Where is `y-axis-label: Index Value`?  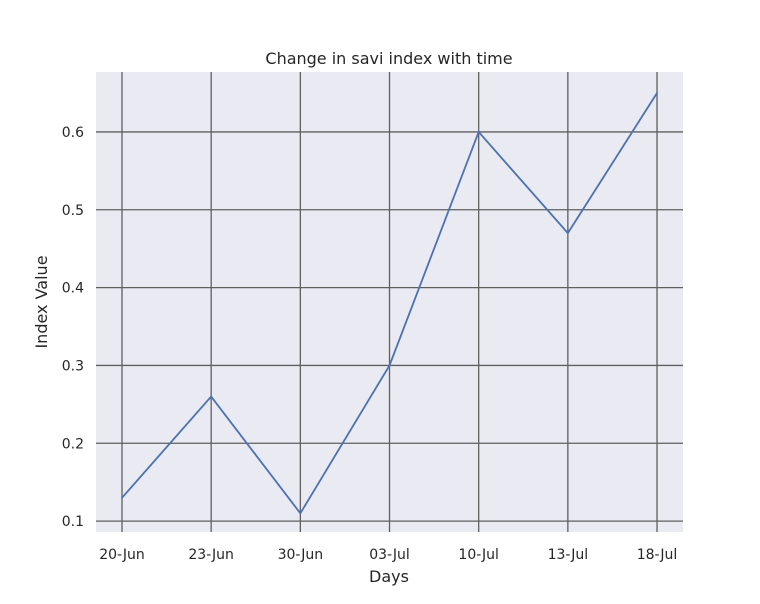
y-axis-label: Index Value is located at coordinates (41, 301).